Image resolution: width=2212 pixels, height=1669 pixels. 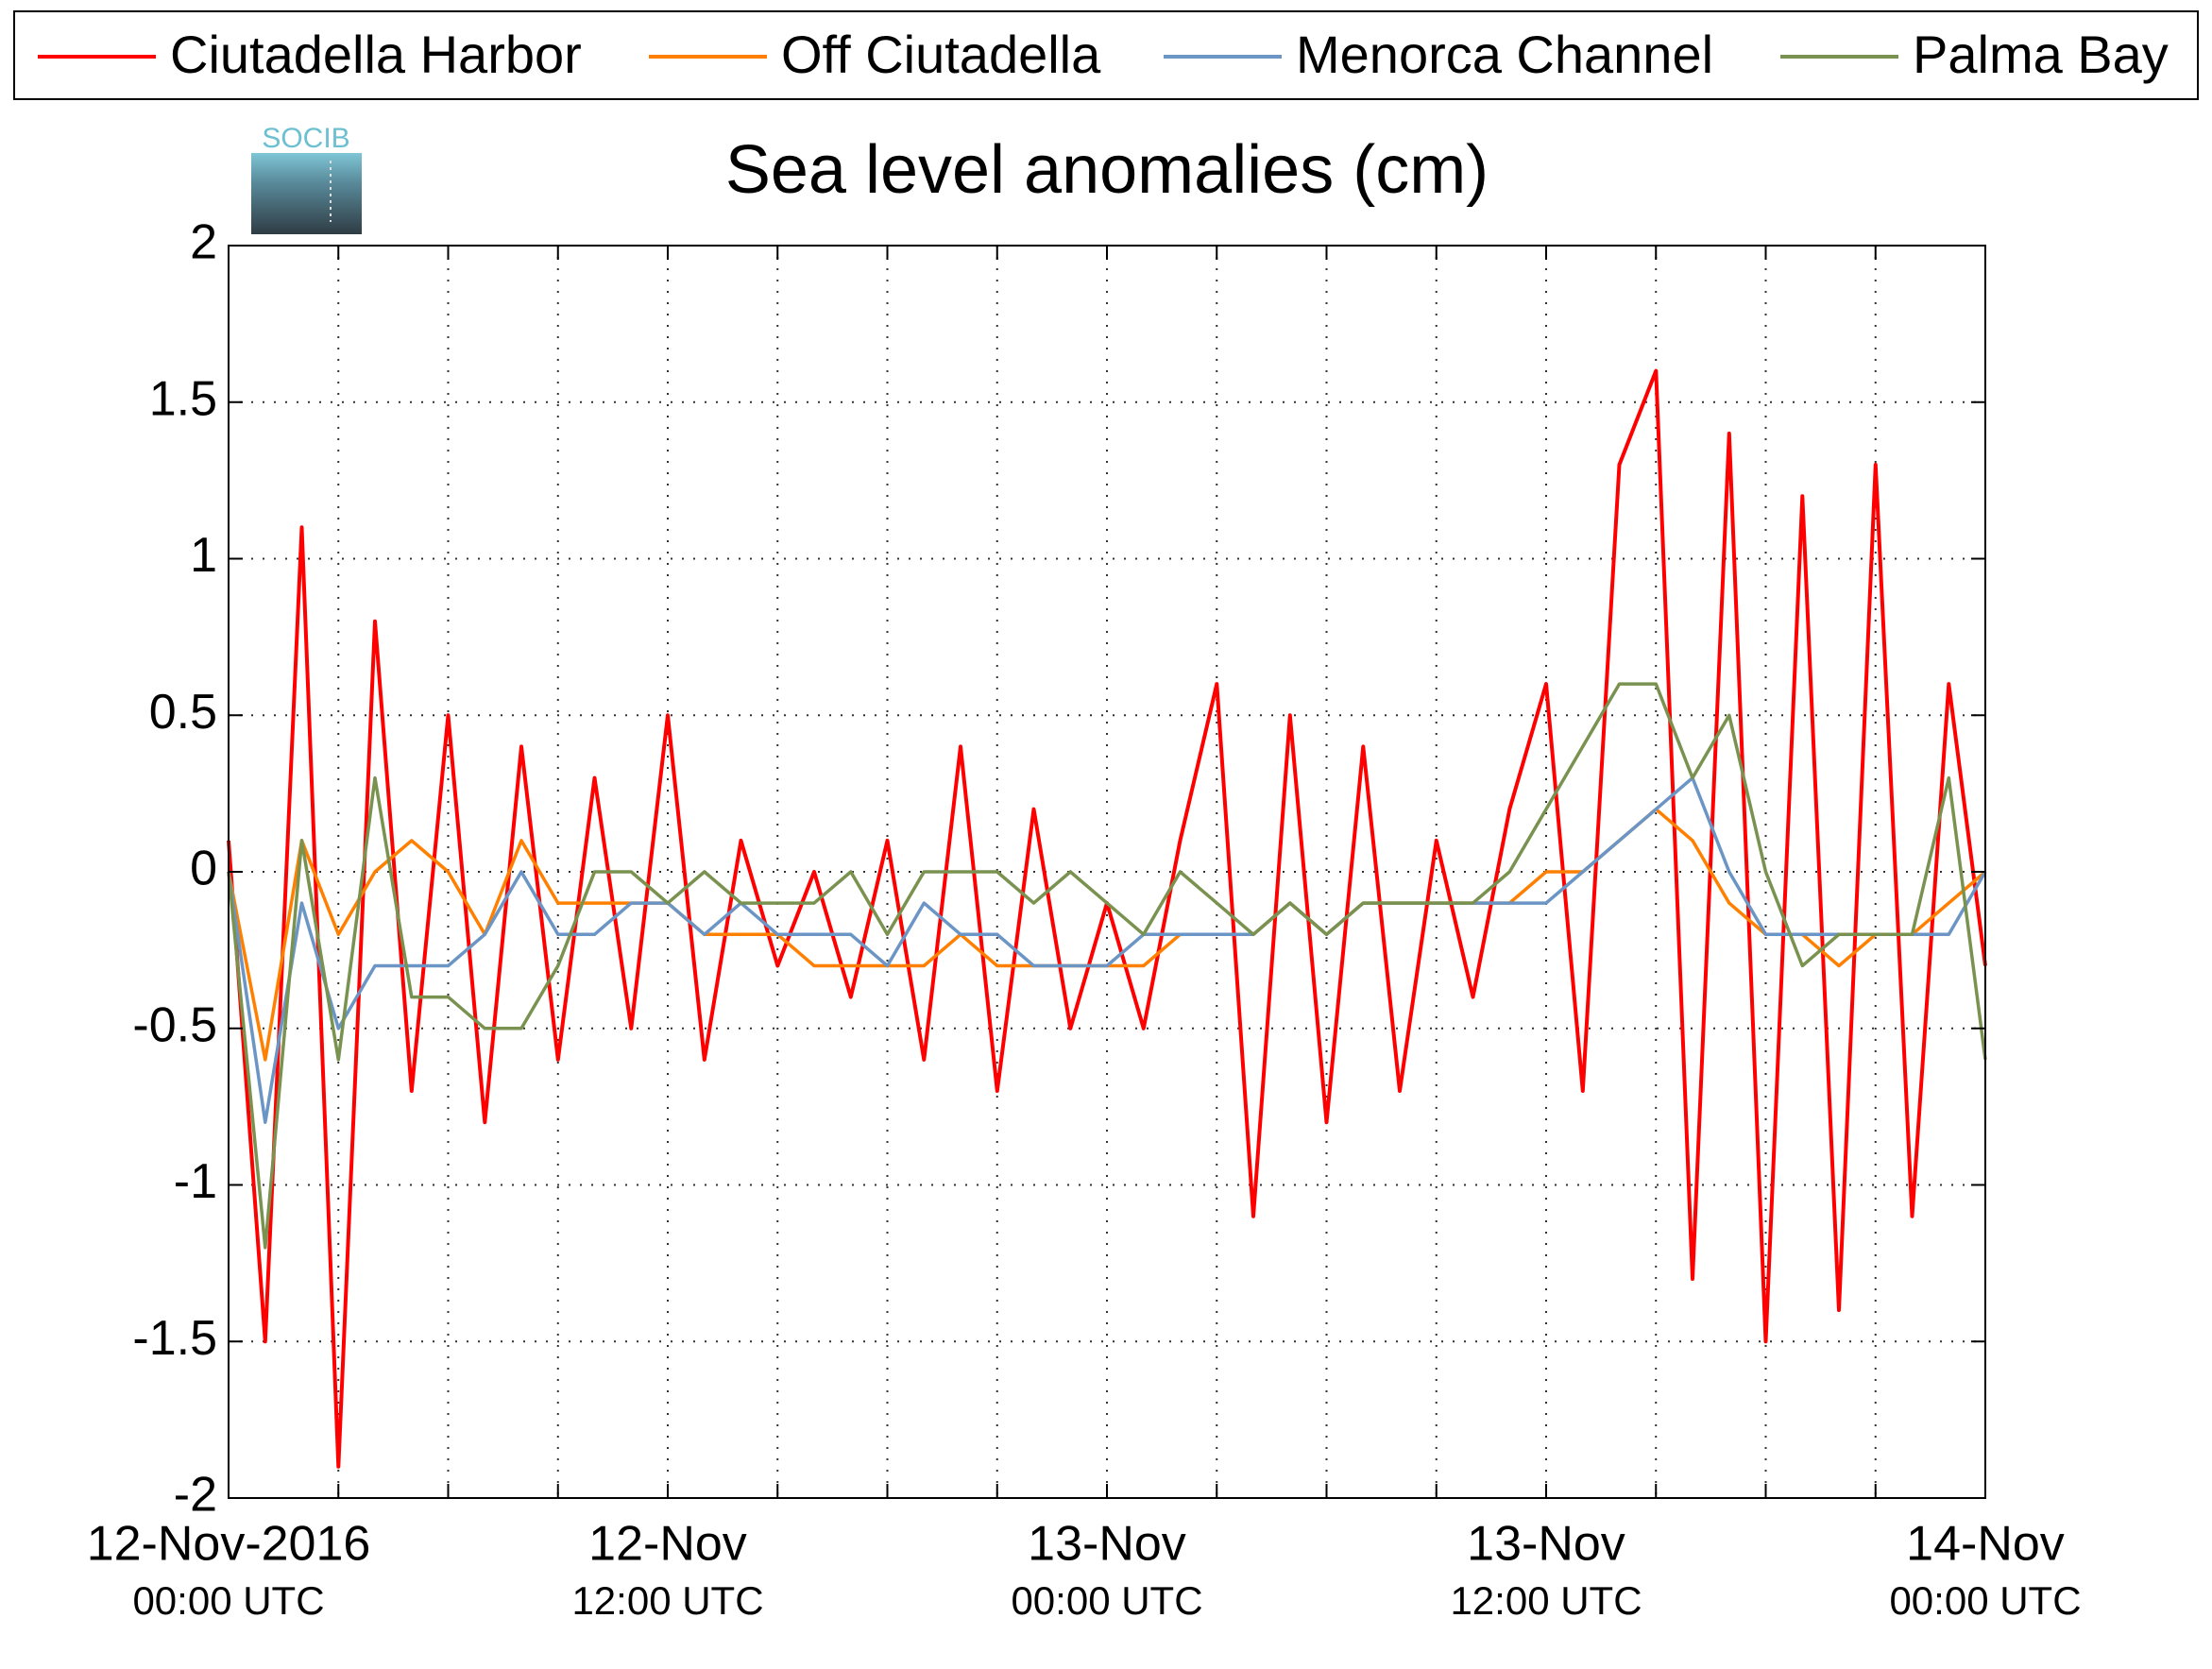 I want to click on y-tick-label: 2, so click(x=203, y=242).